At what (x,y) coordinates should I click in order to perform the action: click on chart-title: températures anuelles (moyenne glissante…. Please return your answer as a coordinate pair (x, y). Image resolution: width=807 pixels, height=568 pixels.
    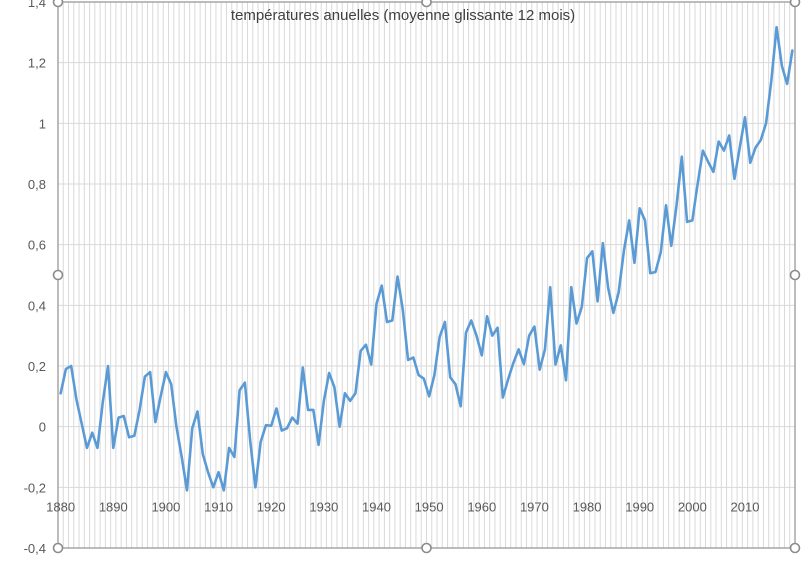
    Looking at the image, I should click on (403, 15).